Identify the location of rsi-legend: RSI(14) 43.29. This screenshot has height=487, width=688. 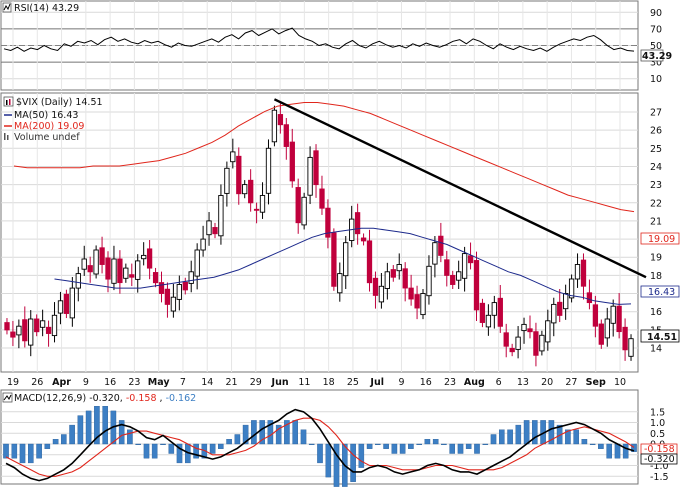
(40, 8).